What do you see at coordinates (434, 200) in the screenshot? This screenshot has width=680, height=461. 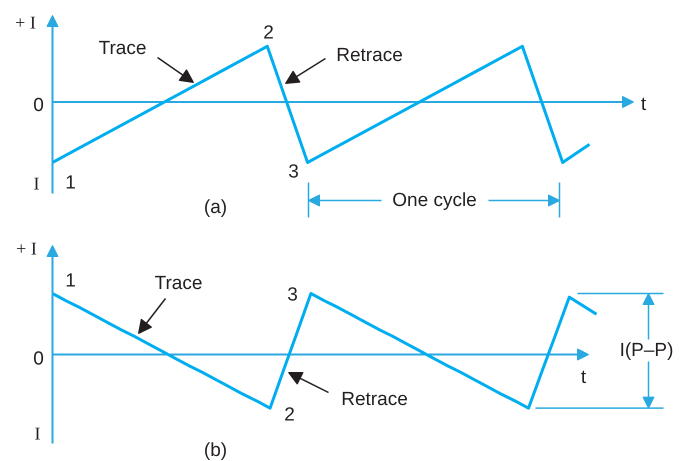 I see `text: One cycle` at bounding box center [434, 200].